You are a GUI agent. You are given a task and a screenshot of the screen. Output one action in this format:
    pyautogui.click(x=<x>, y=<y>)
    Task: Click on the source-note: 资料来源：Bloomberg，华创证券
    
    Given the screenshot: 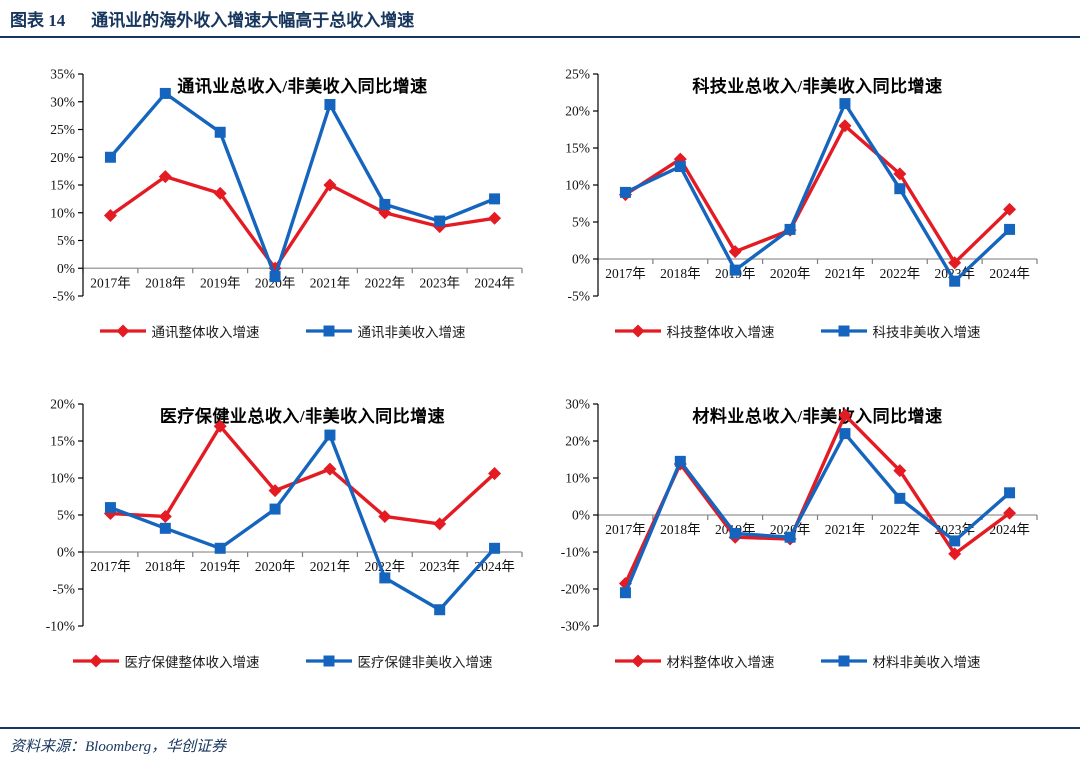 What is the action you would take?
    pyautogui.click(x=118, y=747)
    